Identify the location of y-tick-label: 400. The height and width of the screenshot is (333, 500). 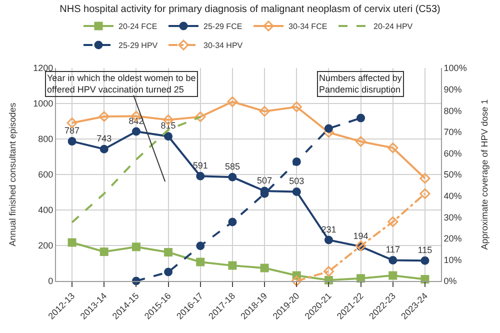
(46, 210).